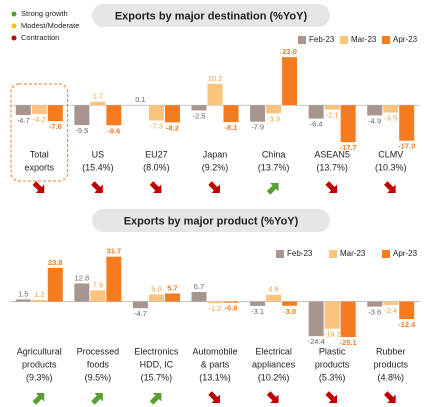 This screenshot has height=407, width=425. Describe the element at coordinates (199, 115) in the screenshot. I see `value-label: -2.5` at that location.